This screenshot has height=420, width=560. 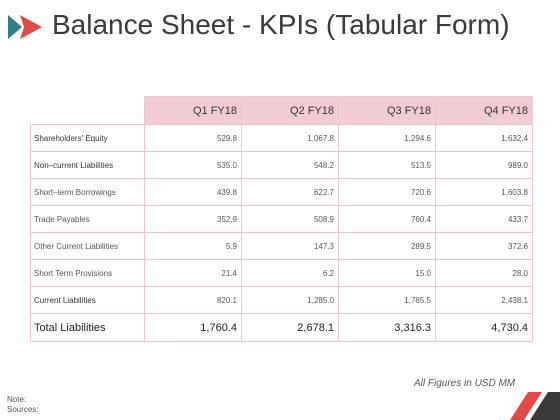 I want to click on column-header: Q1 FY18, so click(x=193, y=110).